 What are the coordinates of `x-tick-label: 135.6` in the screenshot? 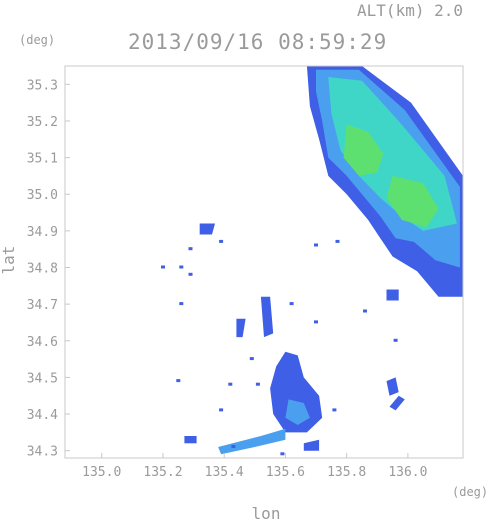 It's located at (285, 472).